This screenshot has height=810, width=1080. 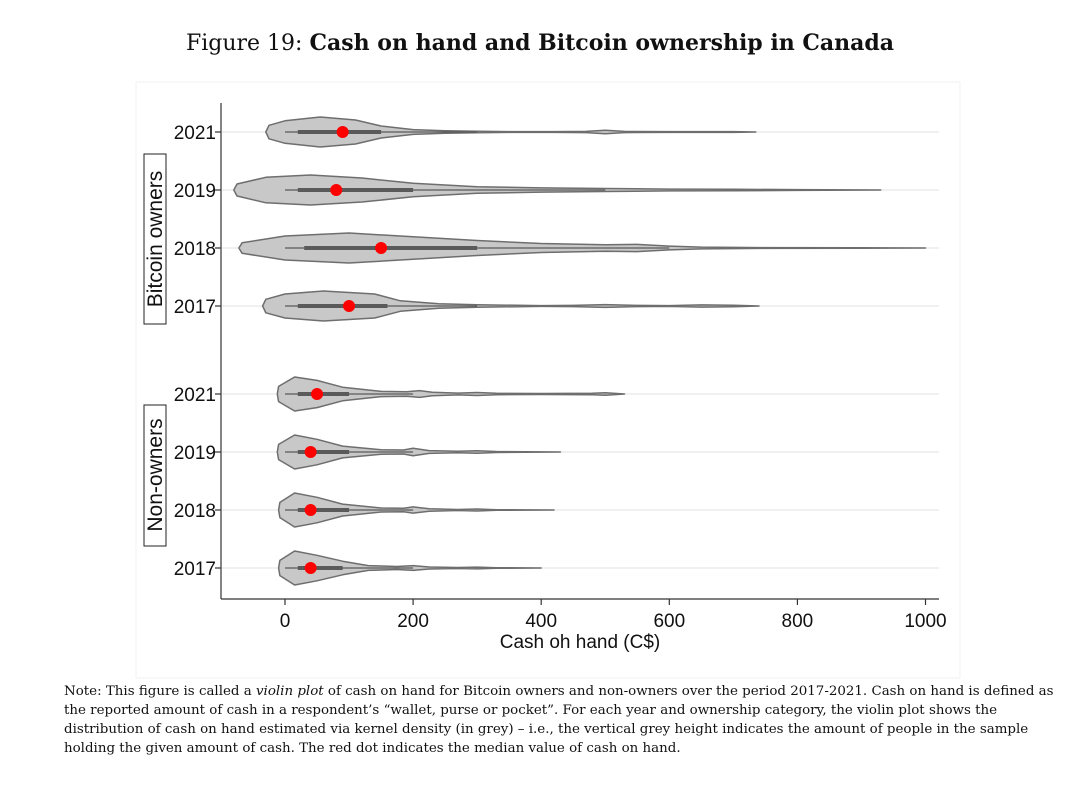 I want to click on group-label-text: Bitcoin owners, so click(x=155, y=239).